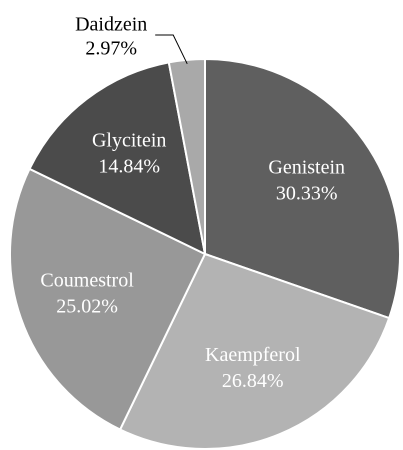  I want to click on slice-value-label: 2.97%, so click(111, 49).